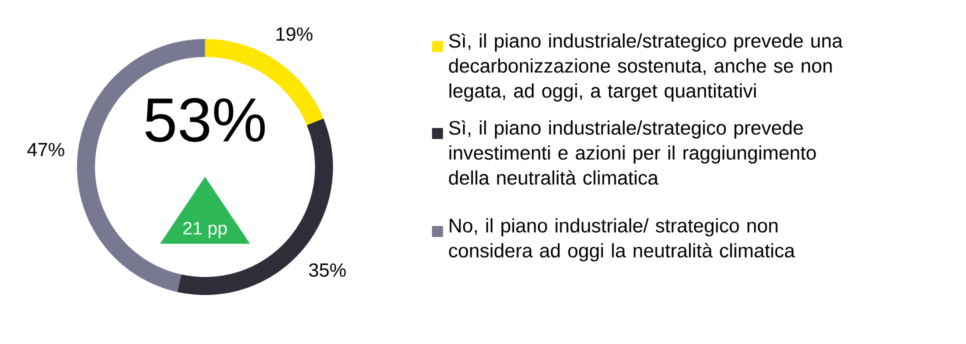  I want to click on legend-label: No, il piano industriale/ strategico non considera ad oggi la neutralità climatica, so click(622, 240).